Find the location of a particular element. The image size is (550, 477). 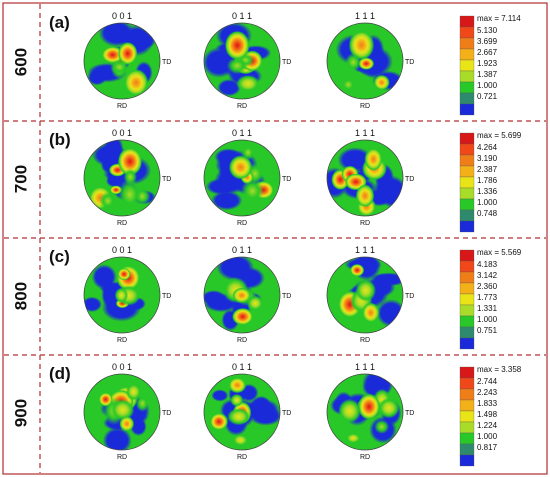

legend-level-value: 2.360 is located at coordinates (487, 286).